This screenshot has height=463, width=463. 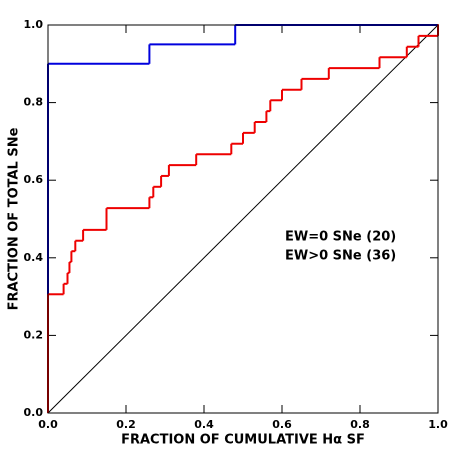 What do you see at coordinates (34, 179) in the screenshot?
I see `y-tick-label: 0.6` at bounding box center [34, 179].